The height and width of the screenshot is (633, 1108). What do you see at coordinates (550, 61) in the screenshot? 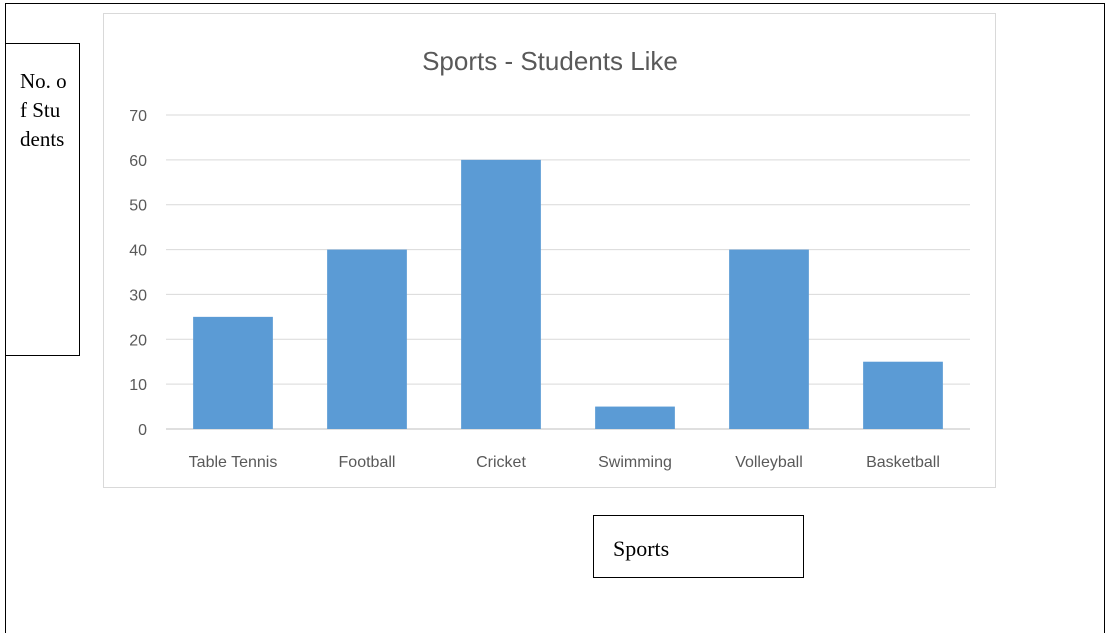
I see `chart-title: Sports - Students Like` at bounding box center [550, 61].